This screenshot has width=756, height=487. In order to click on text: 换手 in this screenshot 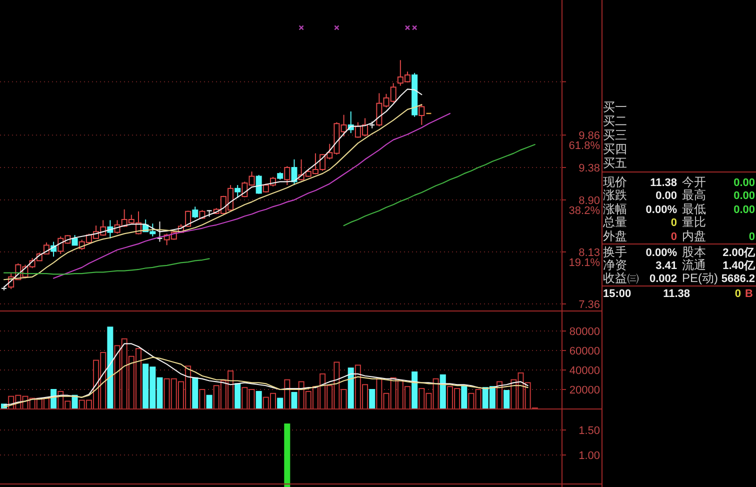, I will do `click(615, 252)`.